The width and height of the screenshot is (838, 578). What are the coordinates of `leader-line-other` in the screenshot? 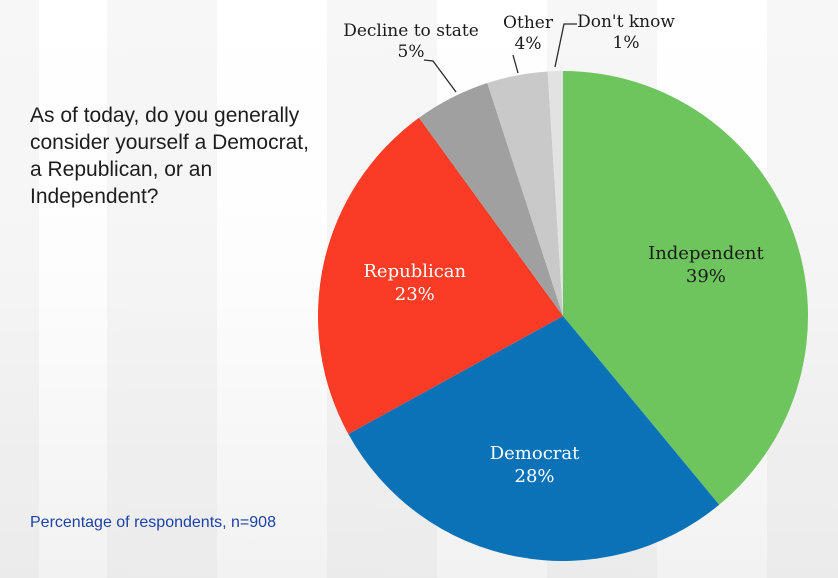 It's located at (515, 64).